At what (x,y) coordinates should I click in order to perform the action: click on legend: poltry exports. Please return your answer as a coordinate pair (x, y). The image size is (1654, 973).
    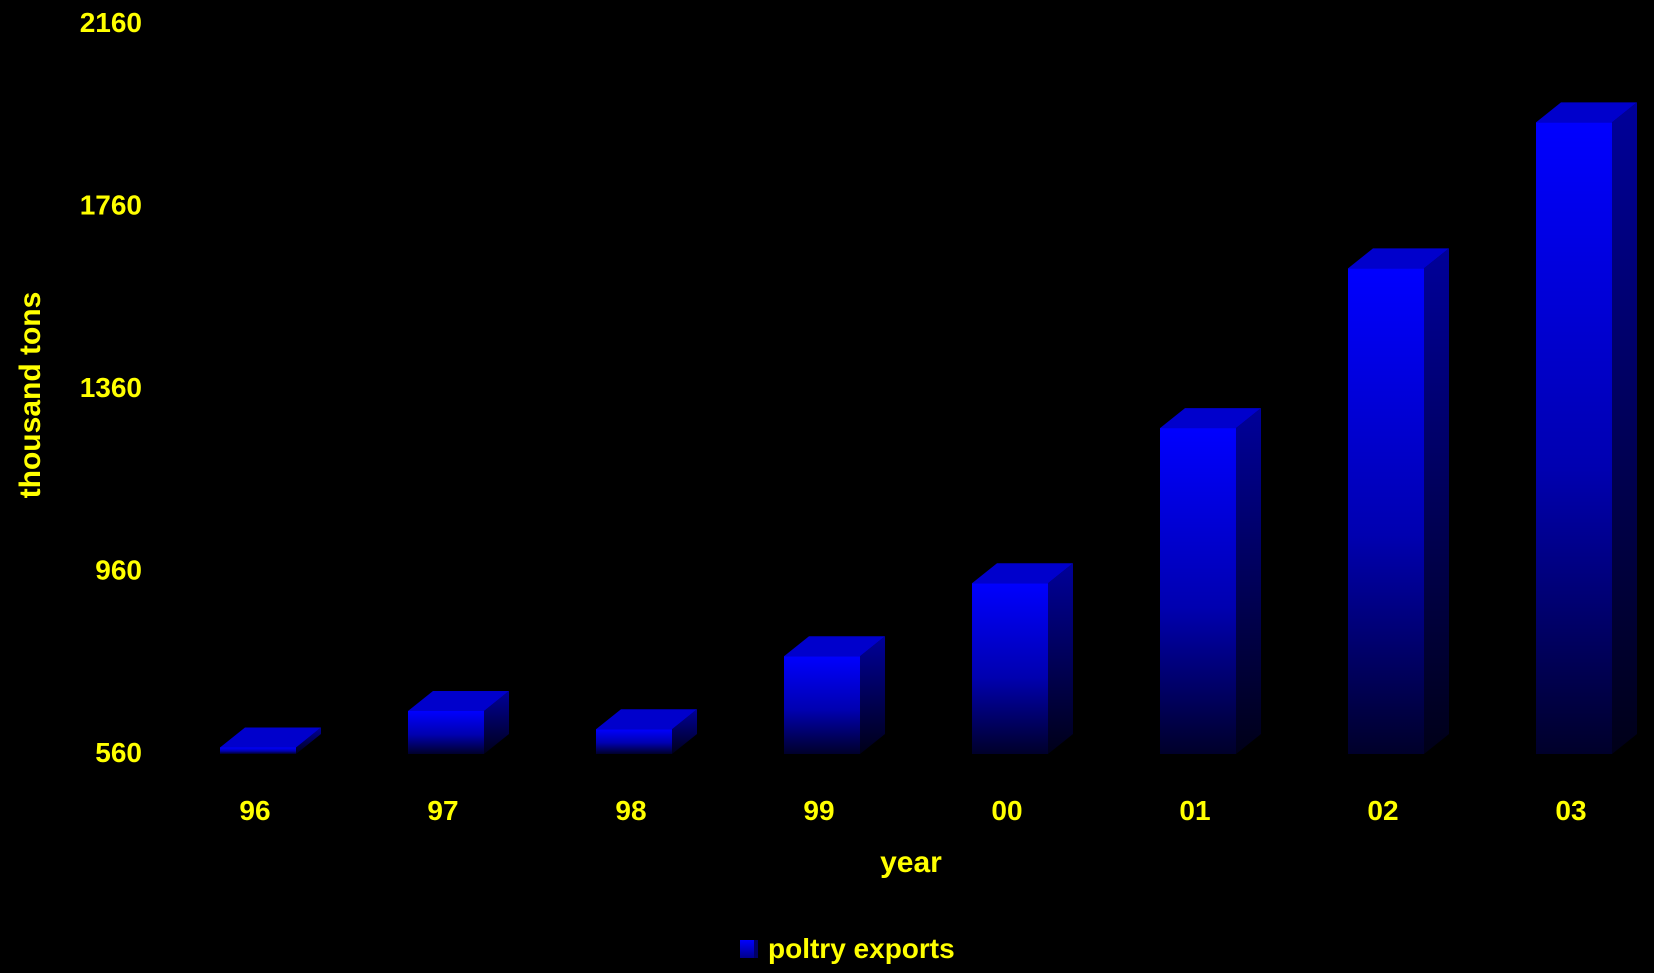
    Looking at the image, I should click on (847, 949).